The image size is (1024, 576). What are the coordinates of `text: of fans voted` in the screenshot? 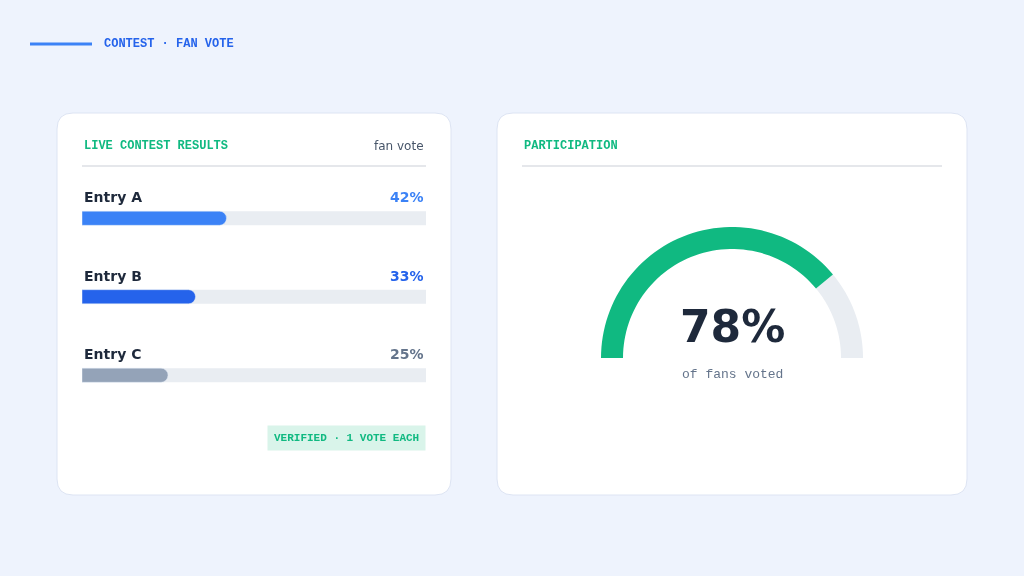 It's located at (733, 374).